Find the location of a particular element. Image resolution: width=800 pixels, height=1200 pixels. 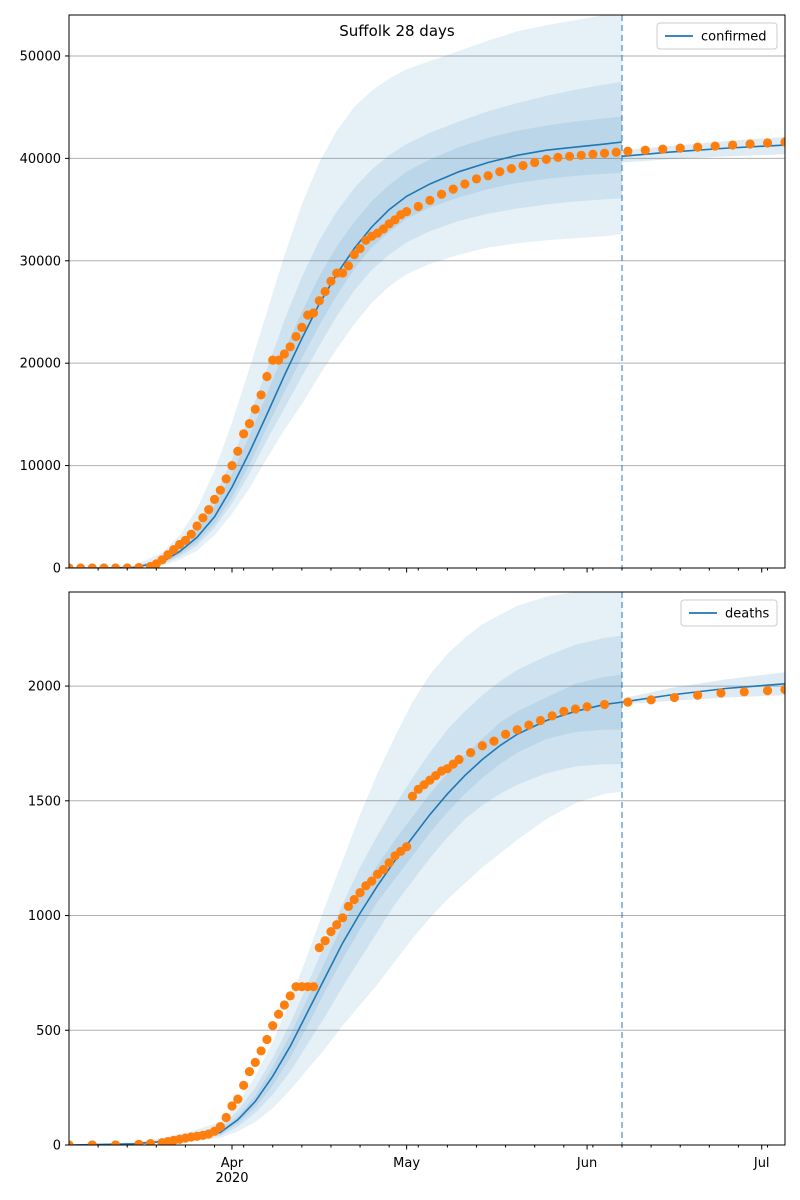

forecast-band is located at coordinates (703, 688).